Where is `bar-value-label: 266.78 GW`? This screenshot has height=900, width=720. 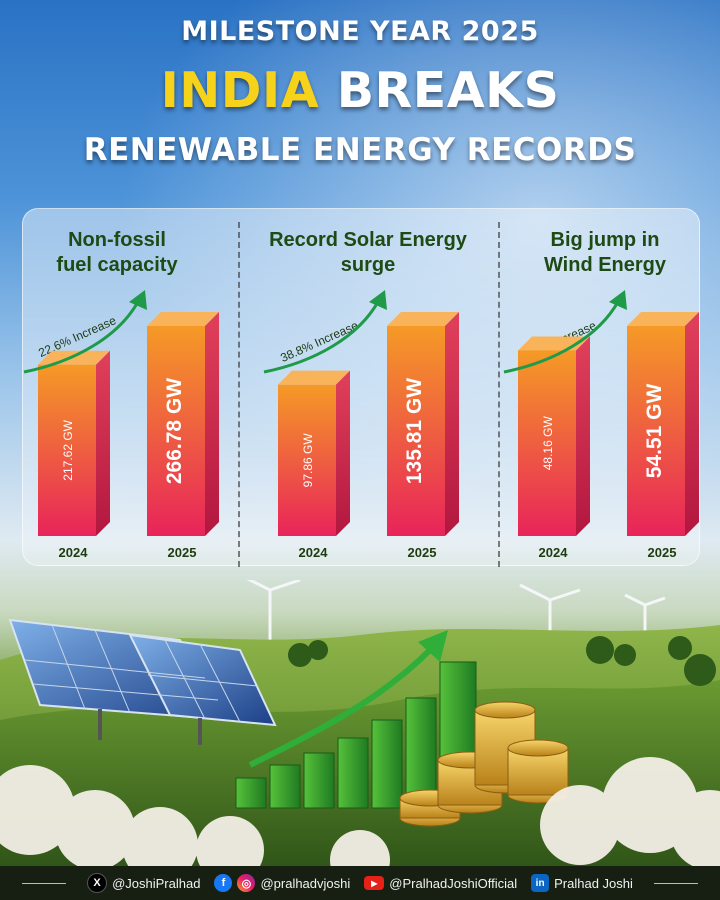 bar-value-label: 266.78 GW is located at coordinates (174, 431).